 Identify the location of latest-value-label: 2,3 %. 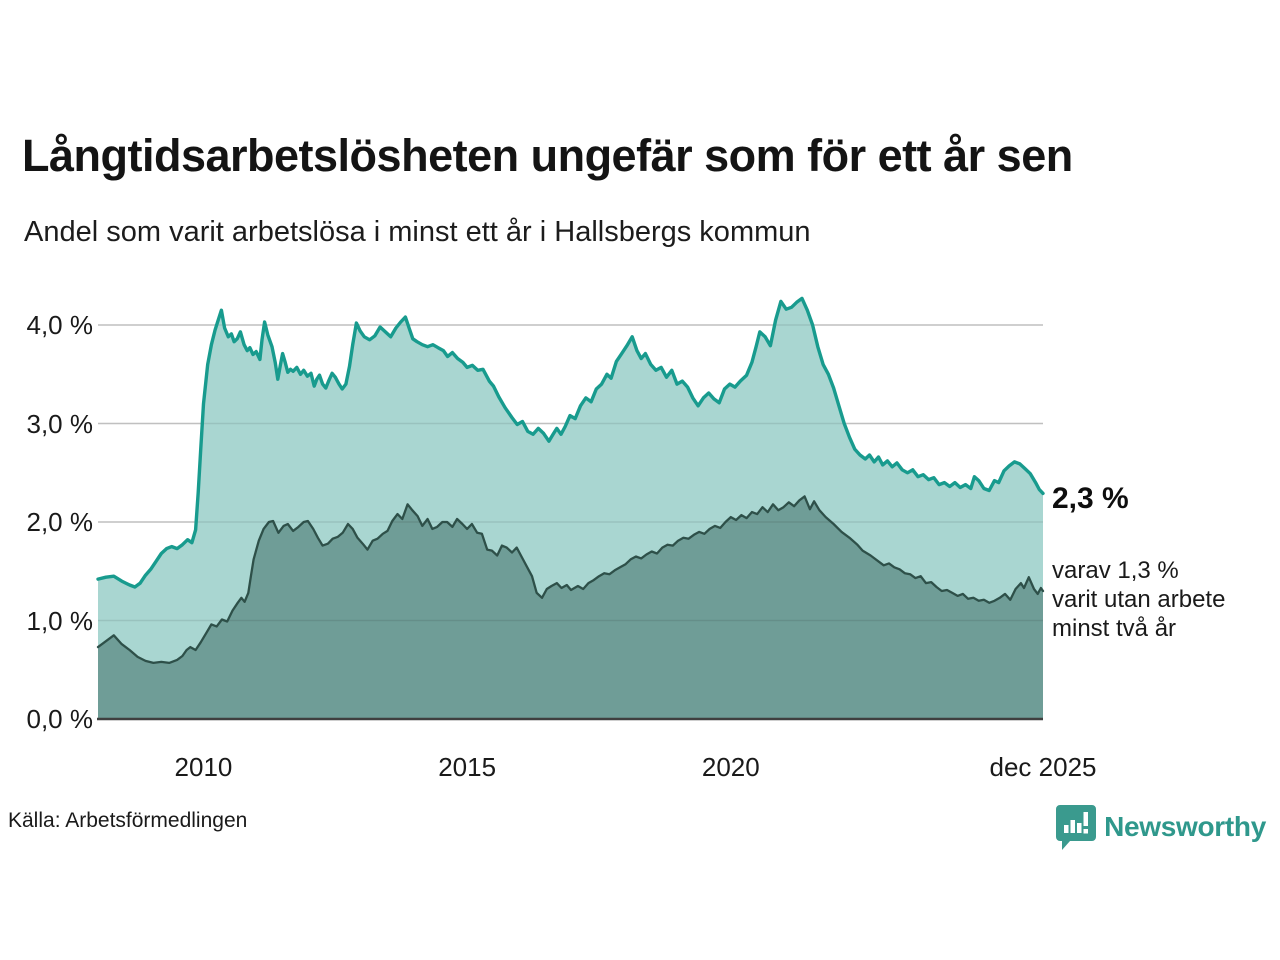
(1090, 498).